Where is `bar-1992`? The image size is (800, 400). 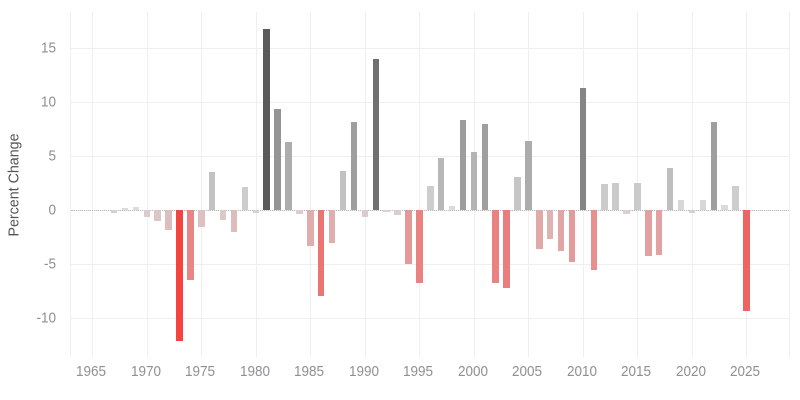 bar-1992 is located at coordinates (386, 211).